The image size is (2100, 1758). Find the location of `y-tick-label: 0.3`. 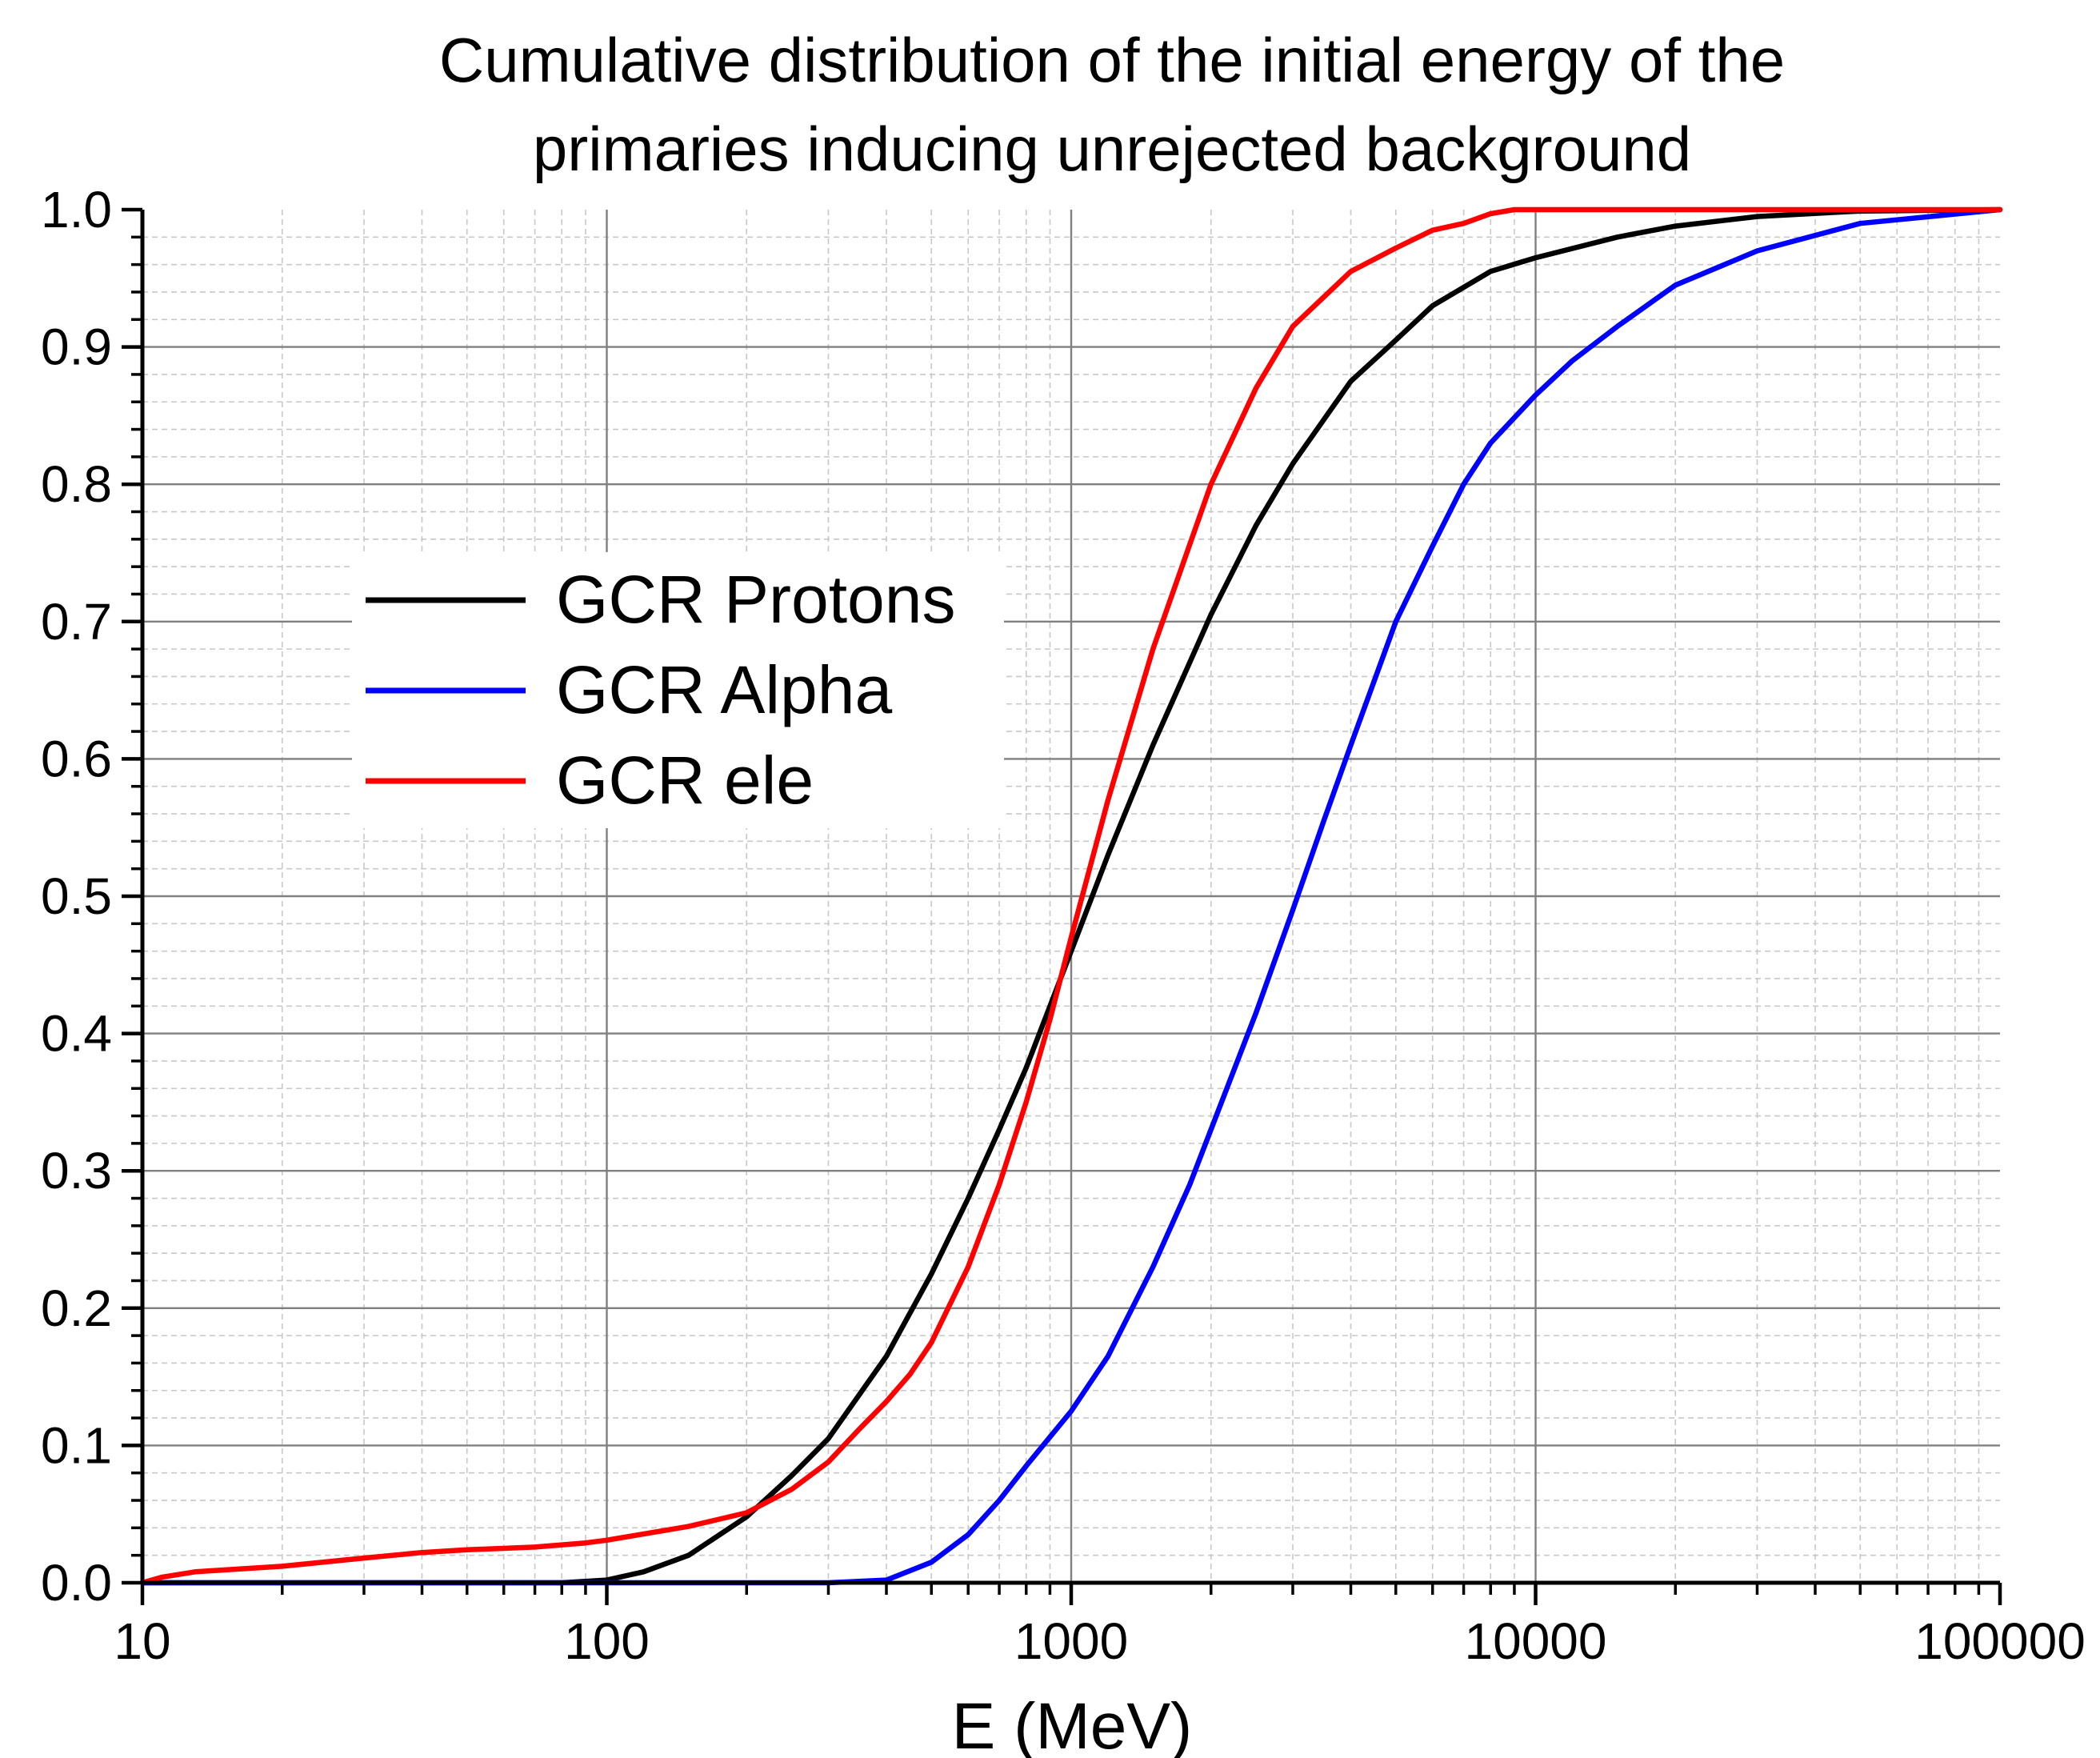

y-tick-label: 0.3 is located at coordinates (76, 1170).